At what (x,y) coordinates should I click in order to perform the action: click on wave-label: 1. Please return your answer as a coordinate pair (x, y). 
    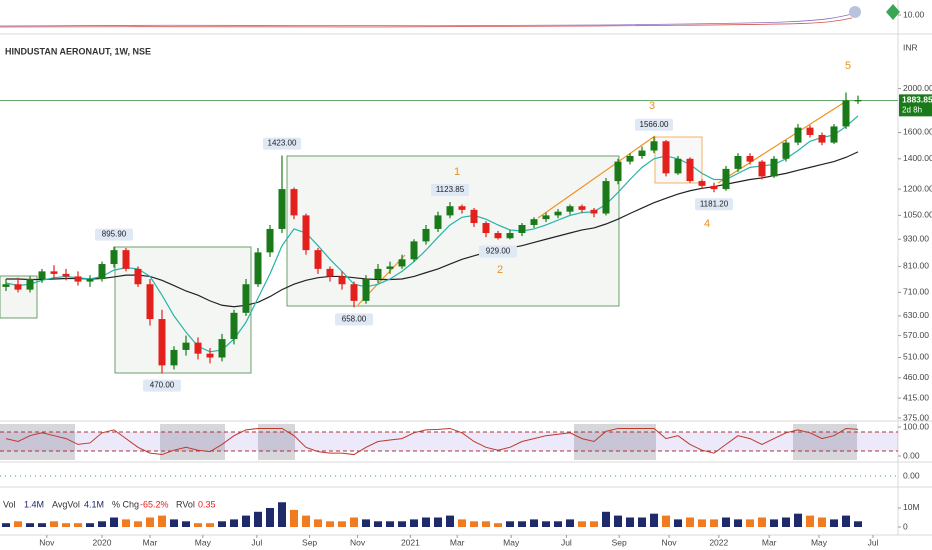
    Looking at the image, I should click on (457, 172).